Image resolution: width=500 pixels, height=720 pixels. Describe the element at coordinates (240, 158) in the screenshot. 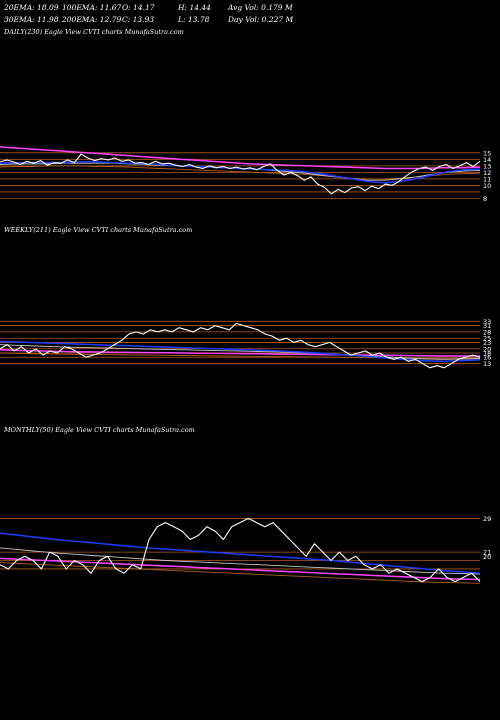

I see `daily-ema-long-line` at that location.